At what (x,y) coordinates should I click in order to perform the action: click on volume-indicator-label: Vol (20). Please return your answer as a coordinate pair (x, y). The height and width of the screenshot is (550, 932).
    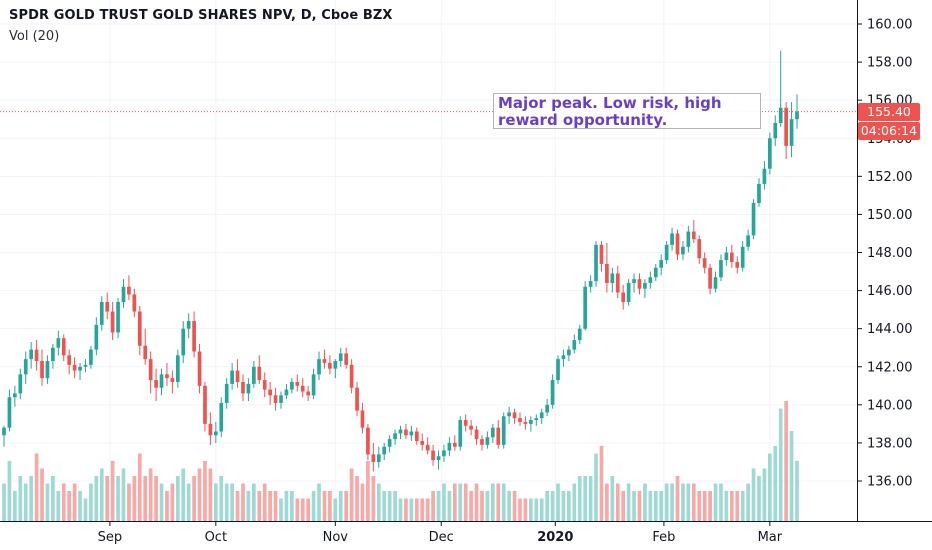
    Looking at the image, I should click on (34, 36).